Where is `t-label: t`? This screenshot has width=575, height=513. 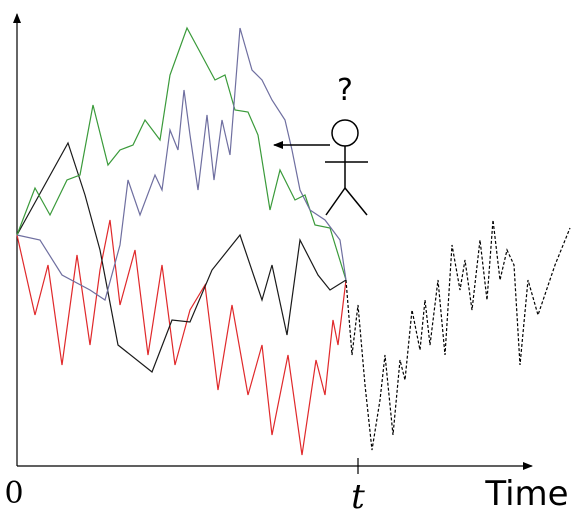
t-label: t is located at coordinates (358, 495).